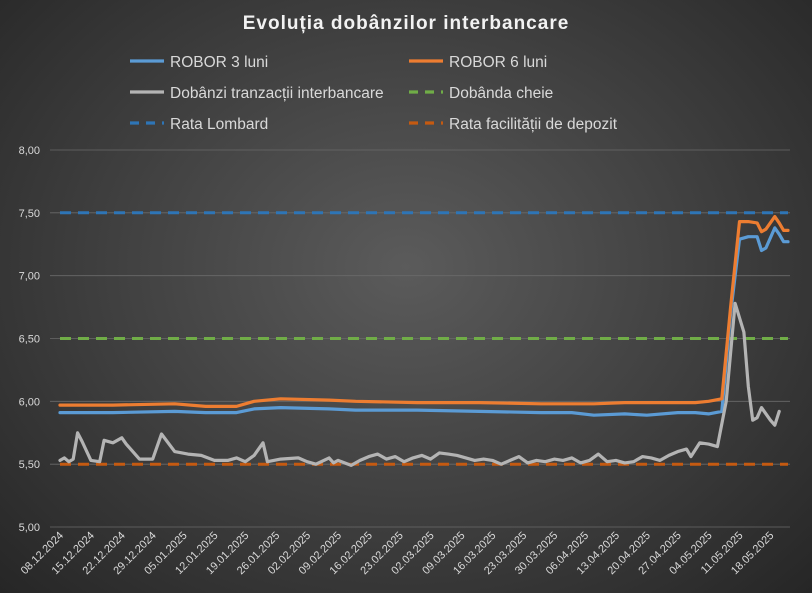 This screenshot has width=812, height=593. What do you see at coordinates (29, 402) in the screenshot?
I see `y-tick-label: 6,00` at bounding box center [29, 402].